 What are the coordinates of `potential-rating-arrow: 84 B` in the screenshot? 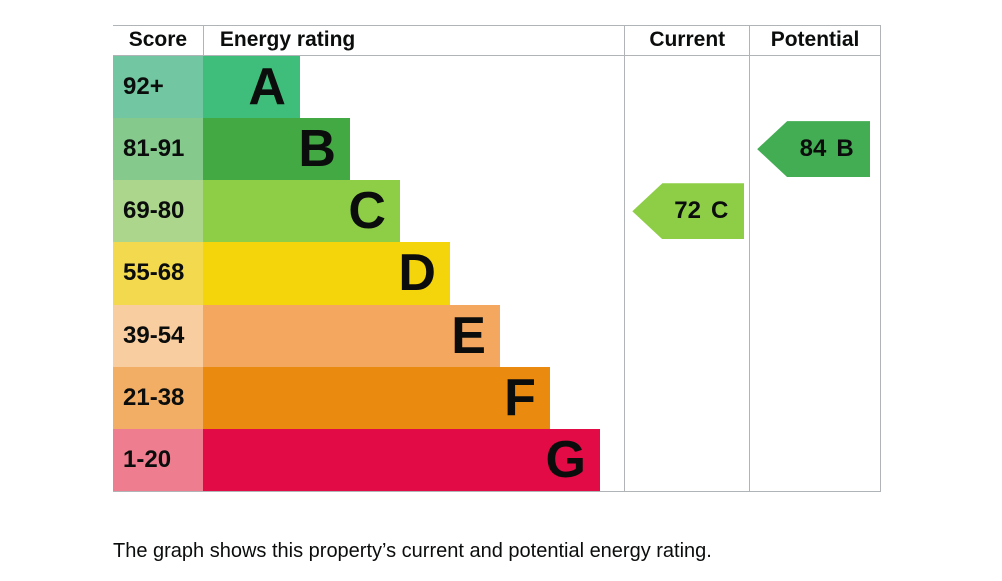 It's located at (814, 149).